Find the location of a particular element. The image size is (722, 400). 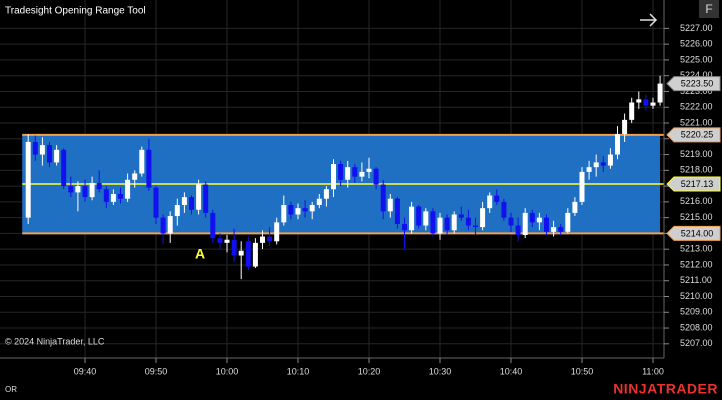

y-tick-label: 5221.00 is located at coordinates (696, 122).